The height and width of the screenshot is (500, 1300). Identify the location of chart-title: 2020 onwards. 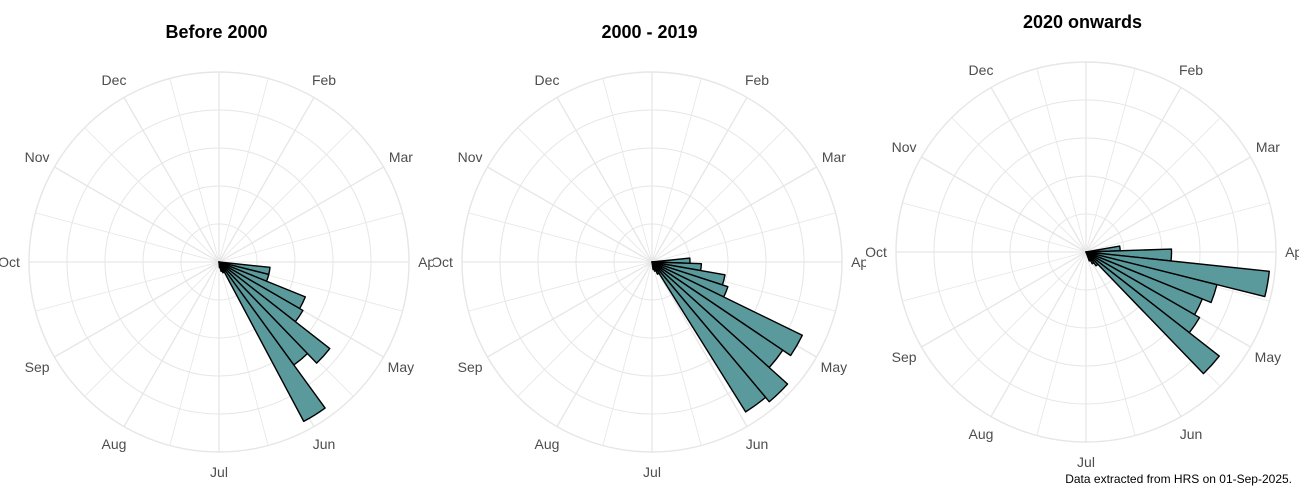
(1082, 22).